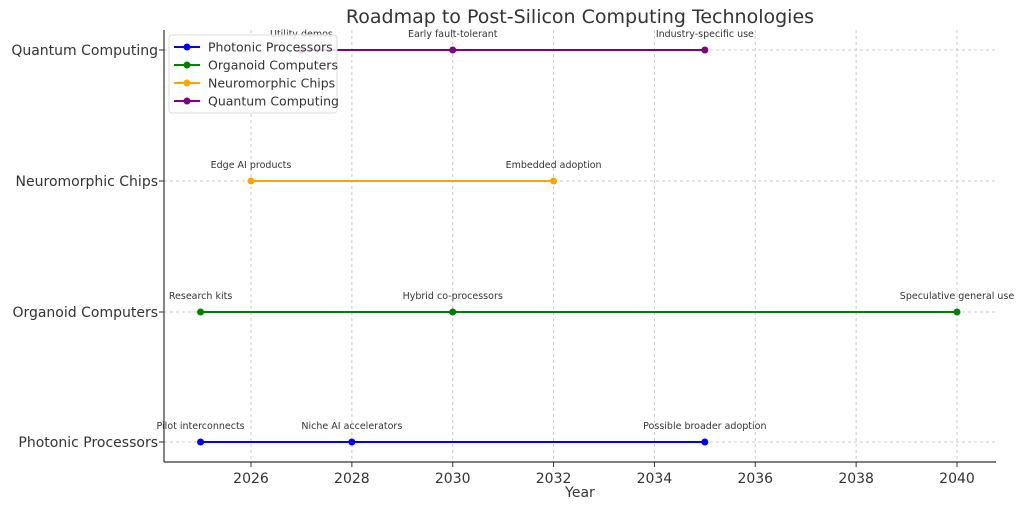 The width and height of the screenshot is (1024, 512). What do you see at coordinates (856, 479) in the screenshot?
I see `x-tick-label: 2038` at bounding box center [856, 479].